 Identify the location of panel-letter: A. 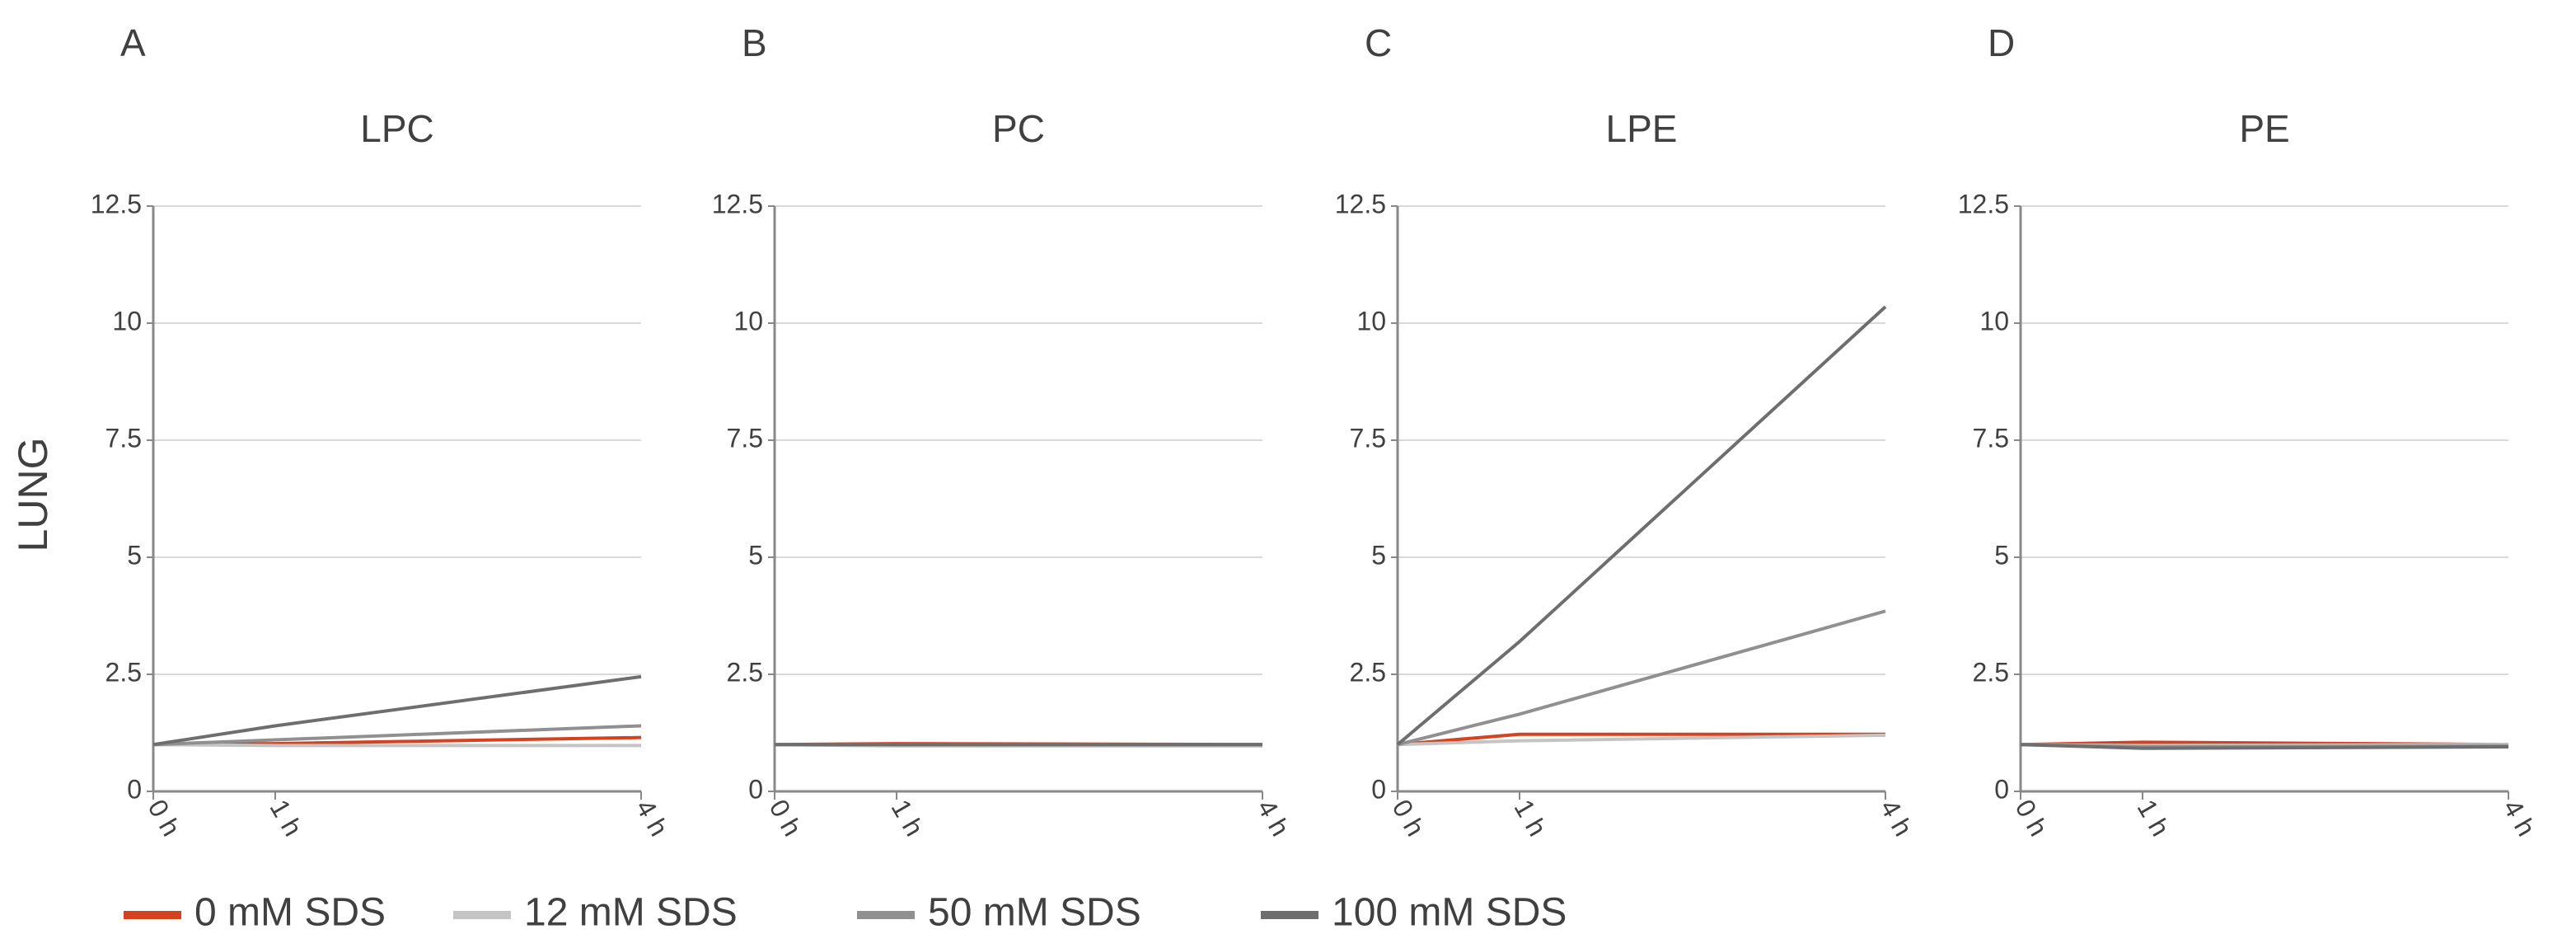
(133, 42).